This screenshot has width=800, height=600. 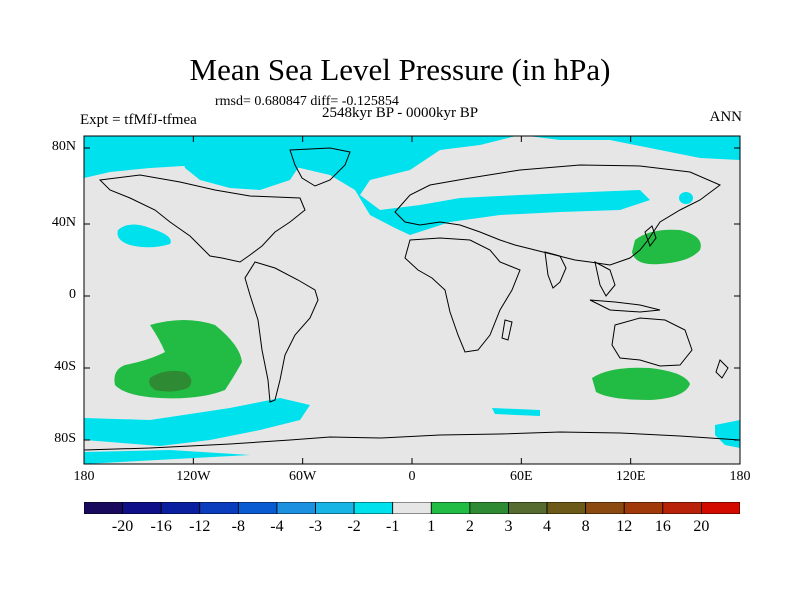 I want to click on y-tick-label: 0, so click(x=72, y=294).